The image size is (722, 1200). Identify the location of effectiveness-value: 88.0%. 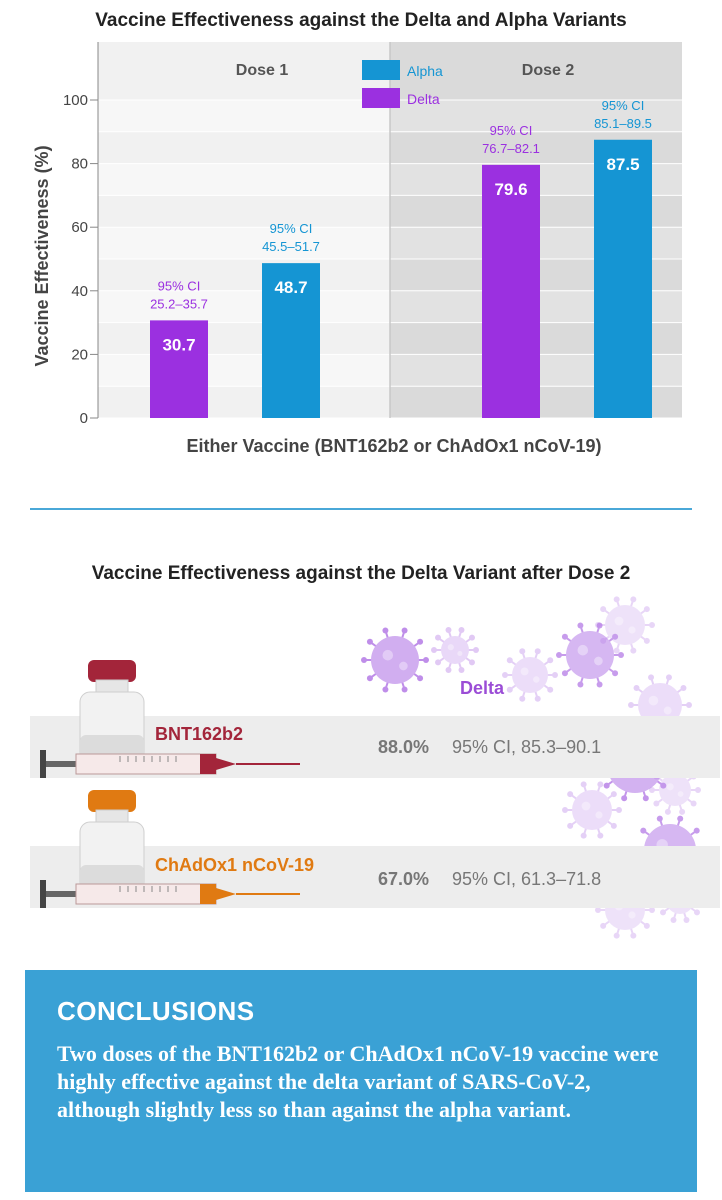
(404, 747).